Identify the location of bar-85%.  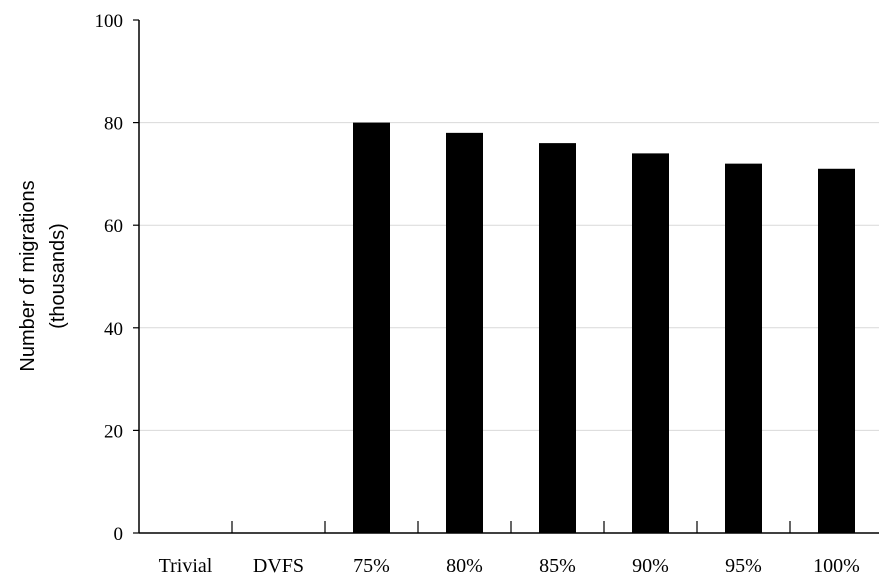
(557, 338).